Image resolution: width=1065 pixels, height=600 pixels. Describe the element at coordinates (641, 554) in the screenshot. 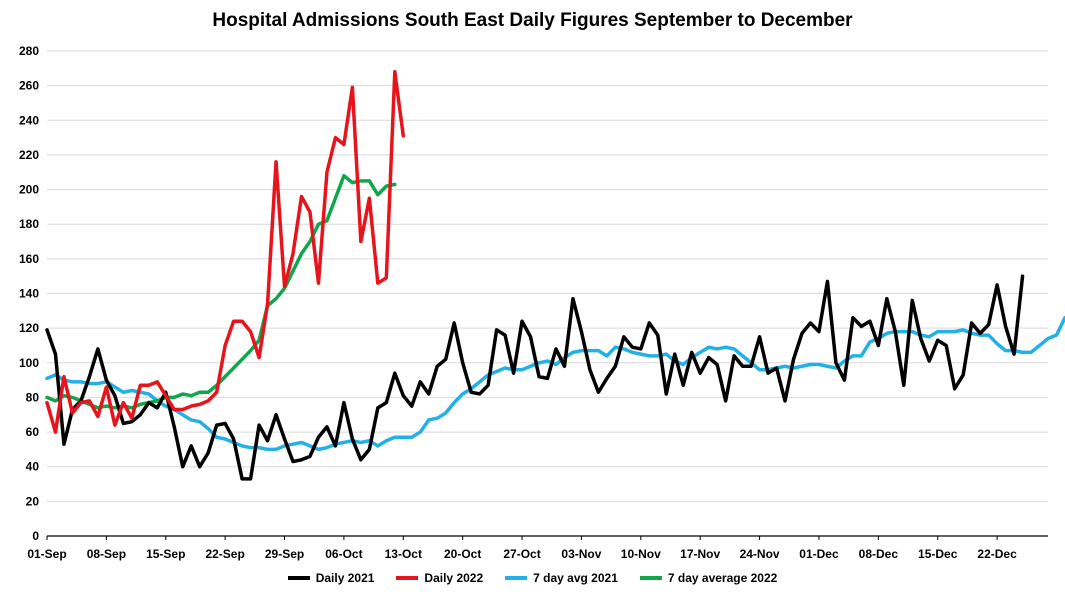

I see `x-tick-label: 10-Nov` at that location.